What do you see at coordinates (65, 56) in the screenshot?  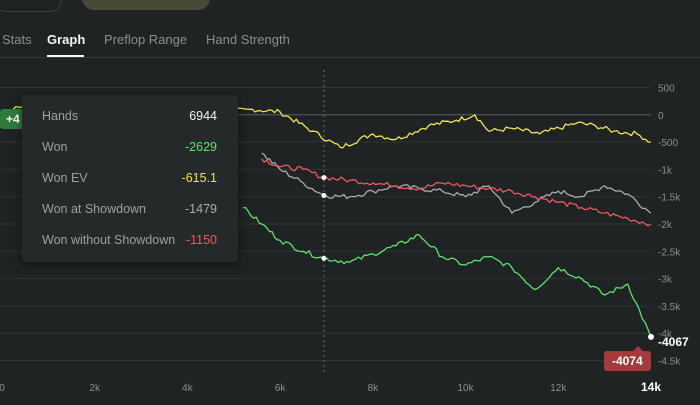 I see `active-tab-underline` at bounding box center [65, 56].